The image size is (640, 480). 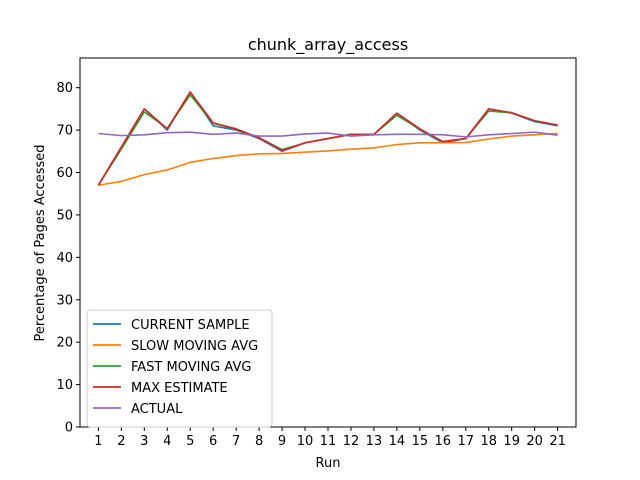 What do you see at coordinates (64, 385) in the screenshot?
I see `y-tick-label: 10` at bounding box center [64, 385].